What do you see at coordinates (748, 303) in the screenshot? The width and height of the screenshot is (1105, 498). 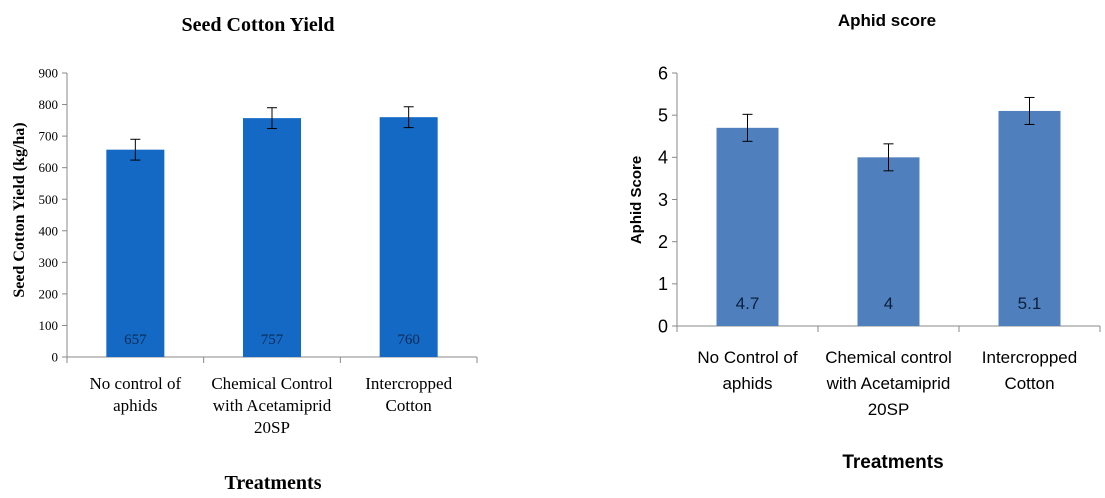 I see `data-label: 4.7` at bounding box center [748, 303].